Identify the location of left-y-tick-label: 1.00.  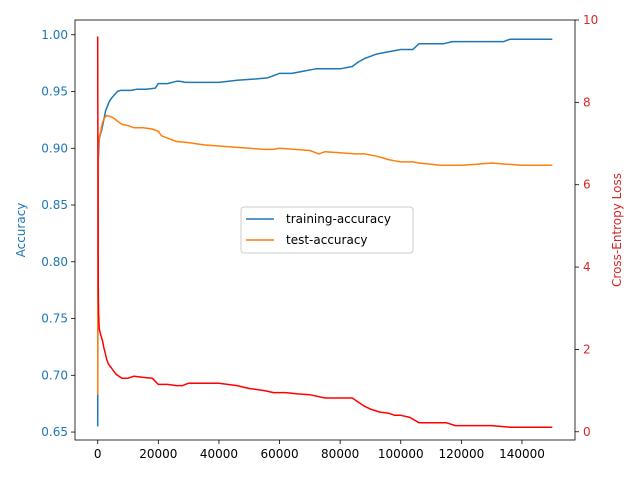
(54, 35).